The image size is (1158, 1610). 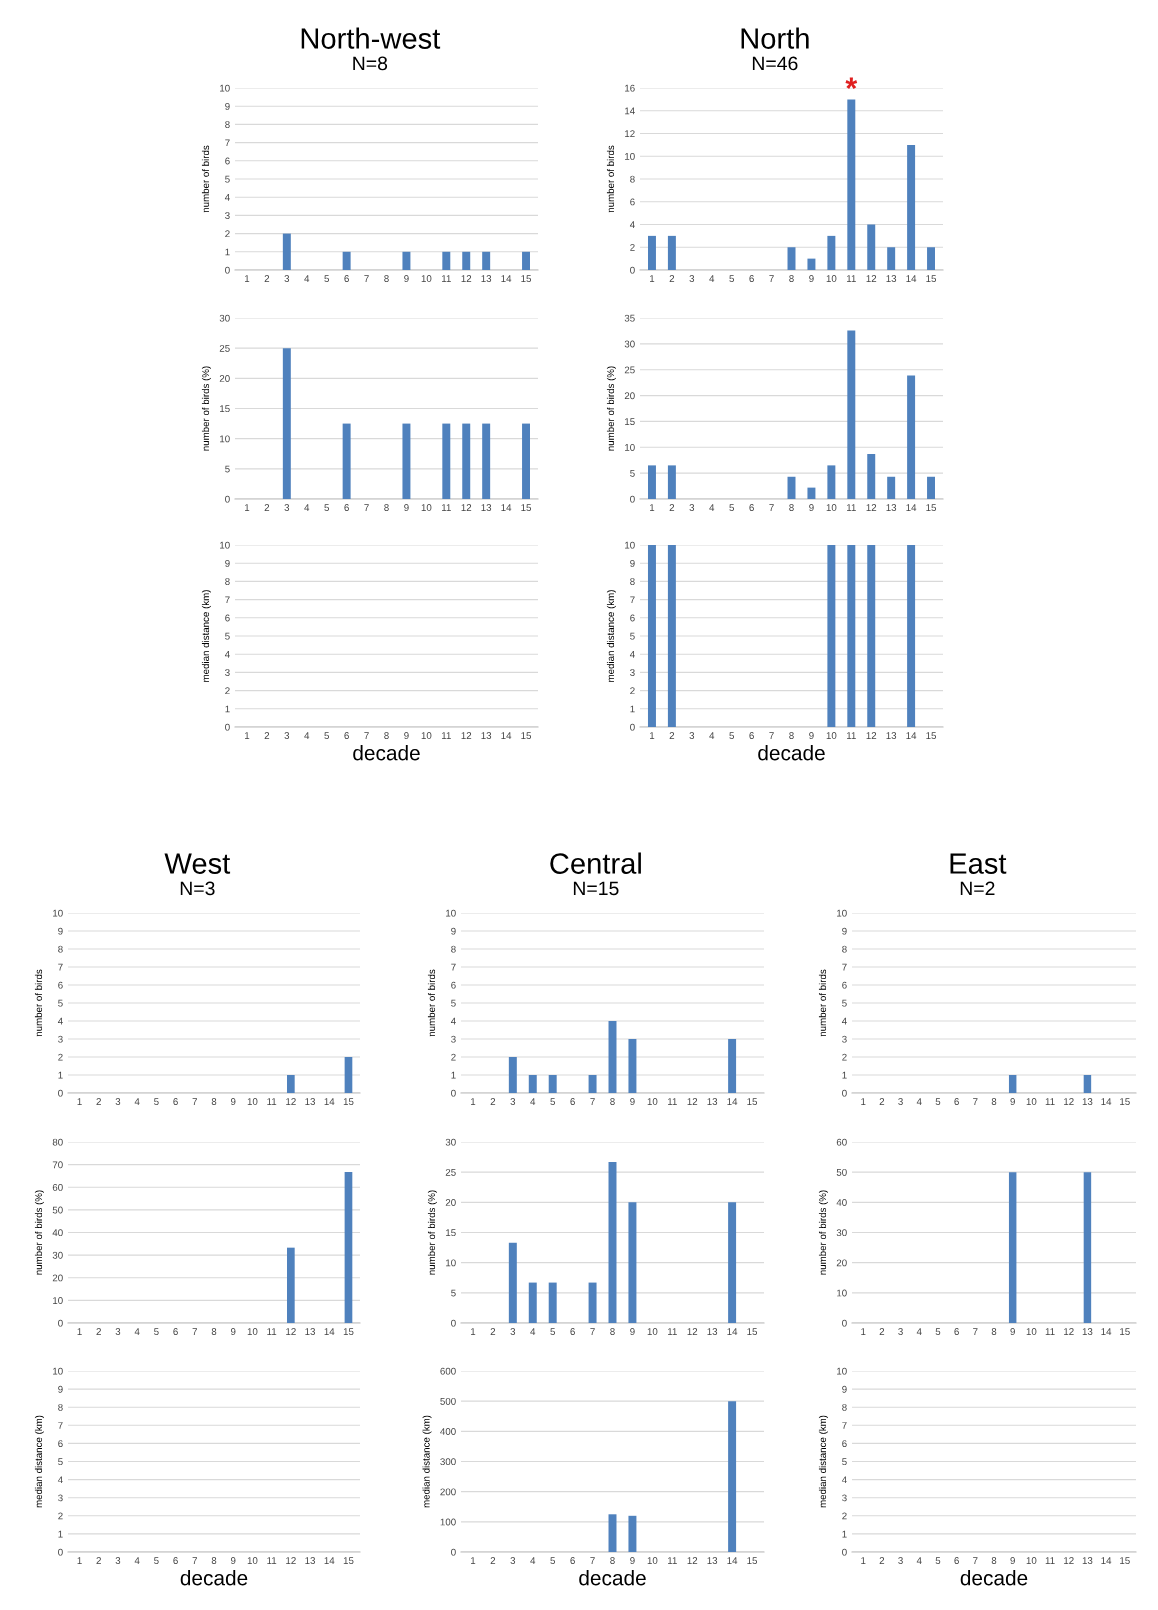 What do you see at coordinates (406, 507) in the screenshot?
I see `x-tick-label: 9` at bounding box center [406, 507].